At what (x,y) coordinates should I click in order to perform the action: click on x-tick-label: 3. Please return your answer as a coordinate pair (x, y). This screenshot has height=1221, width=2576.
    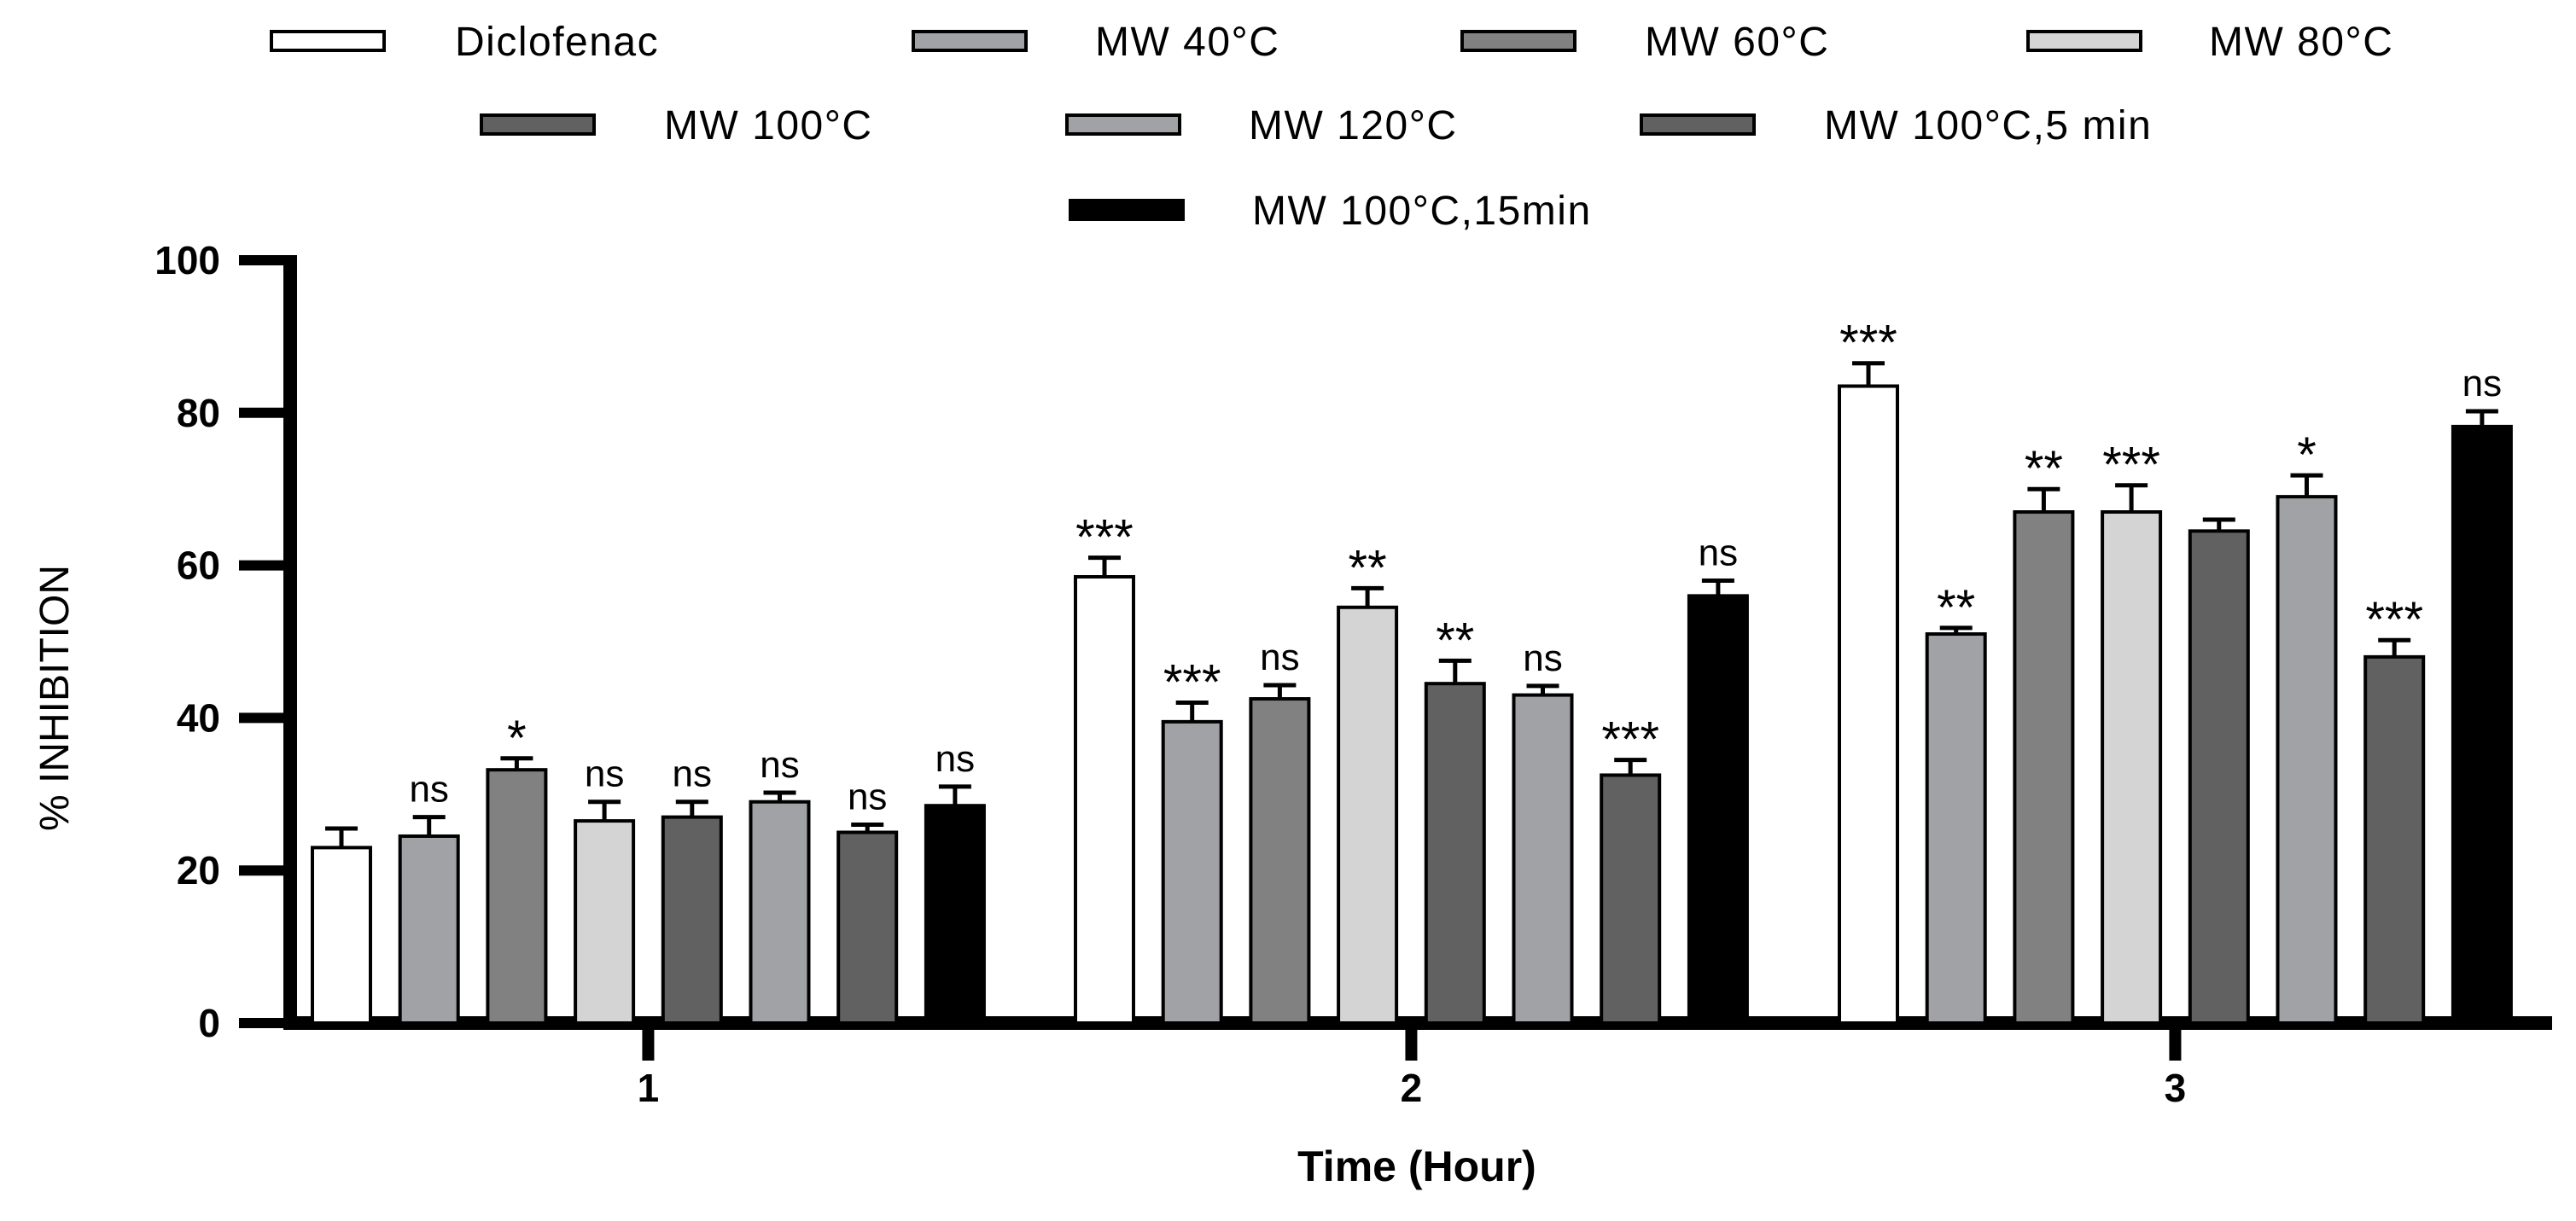
    Looking at the image, I should click on (2176, 1088).